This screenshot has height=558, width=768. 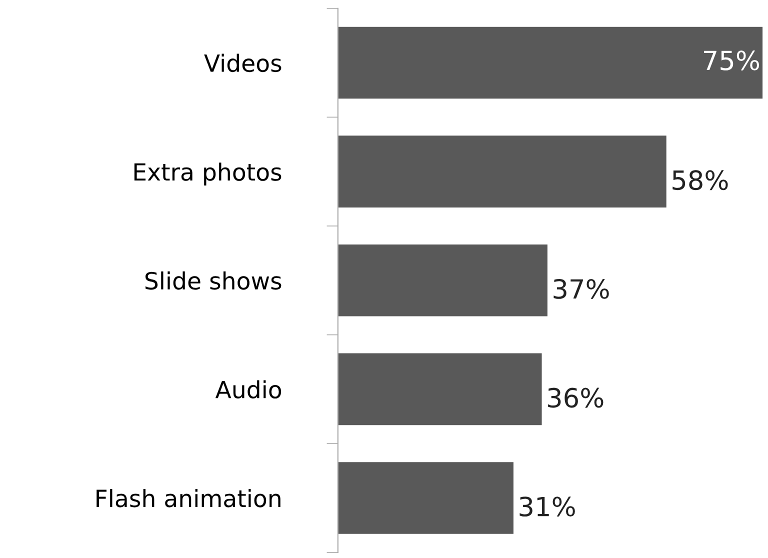 I want to click on y-tick-label: Extra photos, so click(x=208, y=174).